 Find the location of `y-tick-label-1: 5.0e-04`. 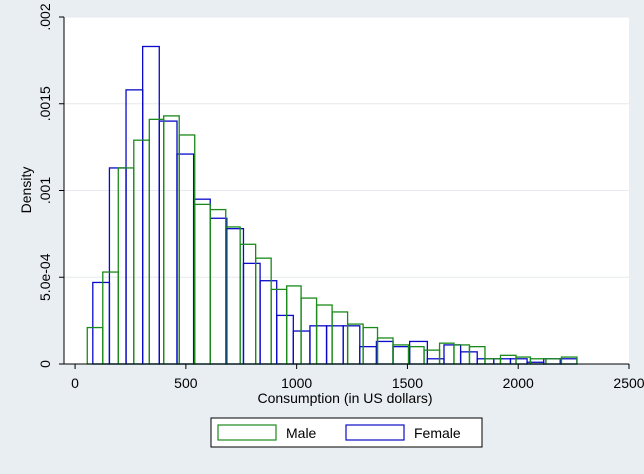

y-tick-label-1: 5.0e-04 is located at coordinates (45, 277).